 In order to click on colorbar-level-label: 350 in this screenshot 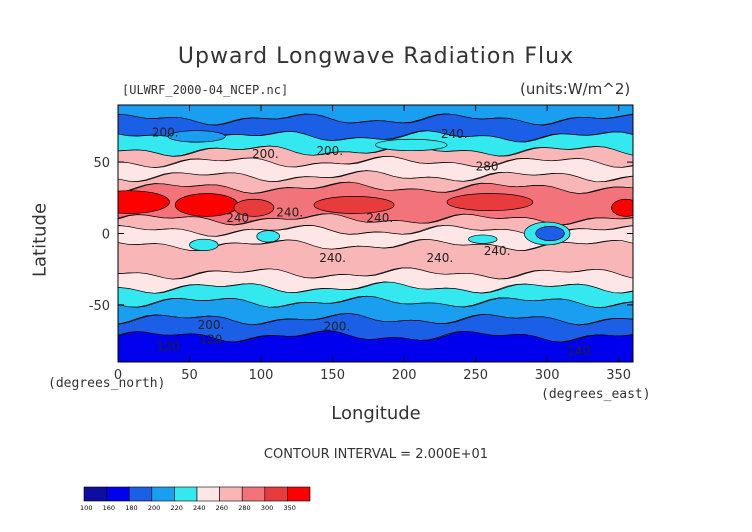, I will do `click(289, 508)`.